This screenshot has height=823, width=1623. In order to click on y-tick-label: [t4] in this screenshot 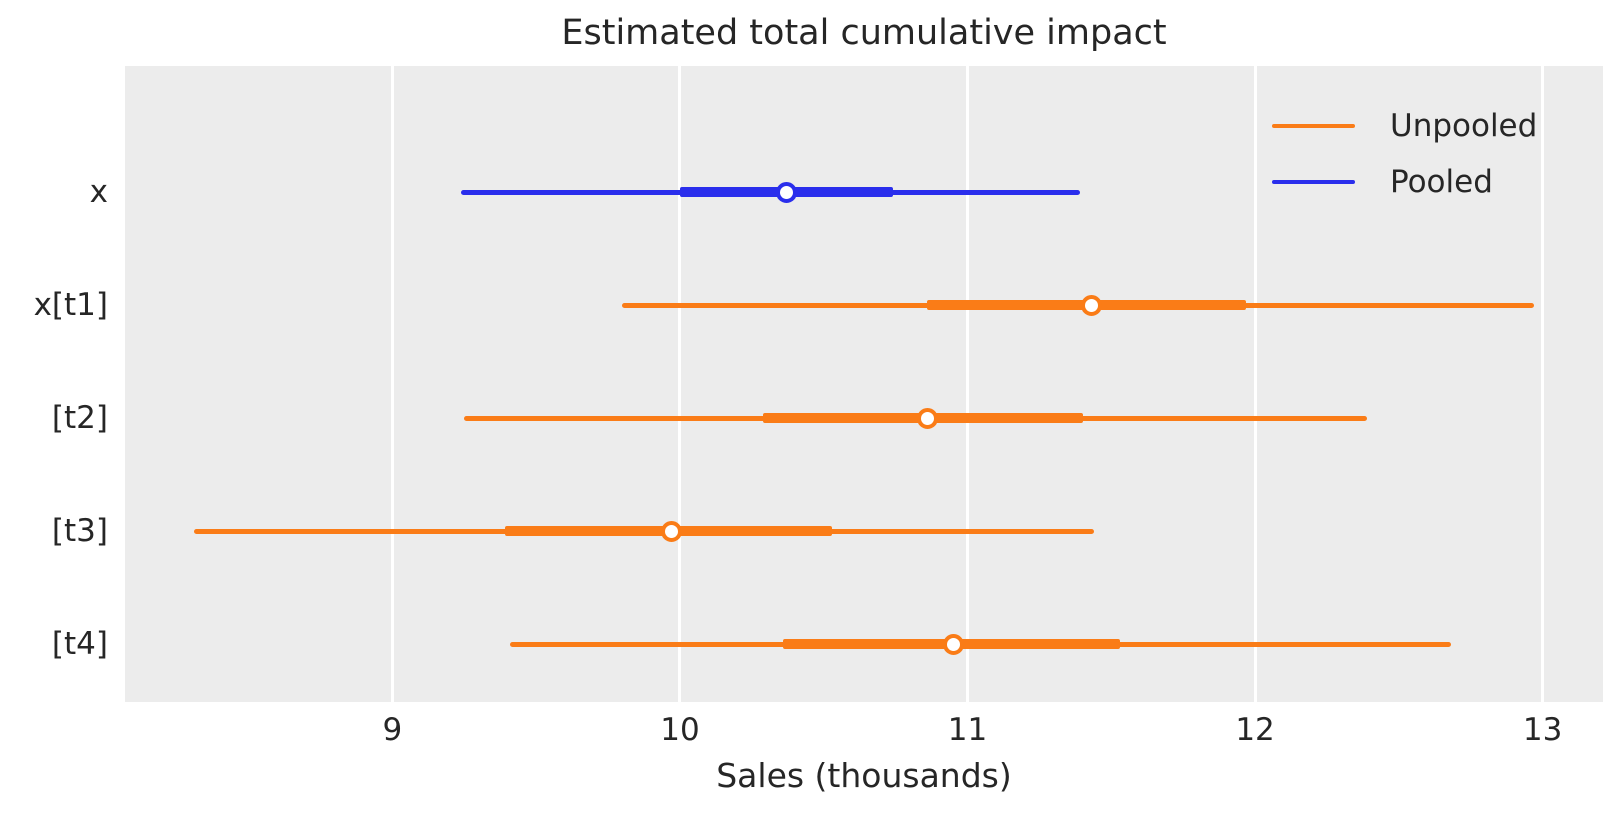, I will do `click(79, 644)`.